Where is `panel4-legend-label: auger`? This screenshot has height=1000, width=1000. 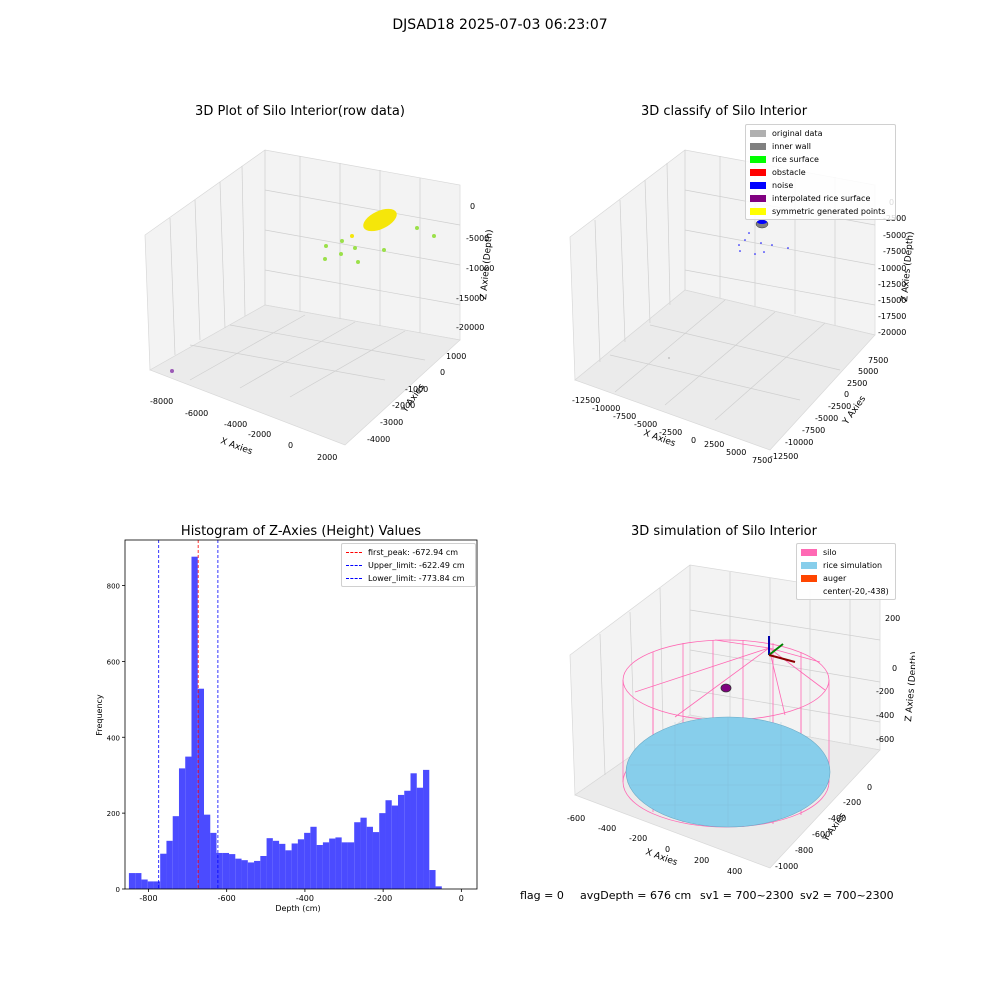 panel4-legend-label: auger is located at coordinates (835, 578).